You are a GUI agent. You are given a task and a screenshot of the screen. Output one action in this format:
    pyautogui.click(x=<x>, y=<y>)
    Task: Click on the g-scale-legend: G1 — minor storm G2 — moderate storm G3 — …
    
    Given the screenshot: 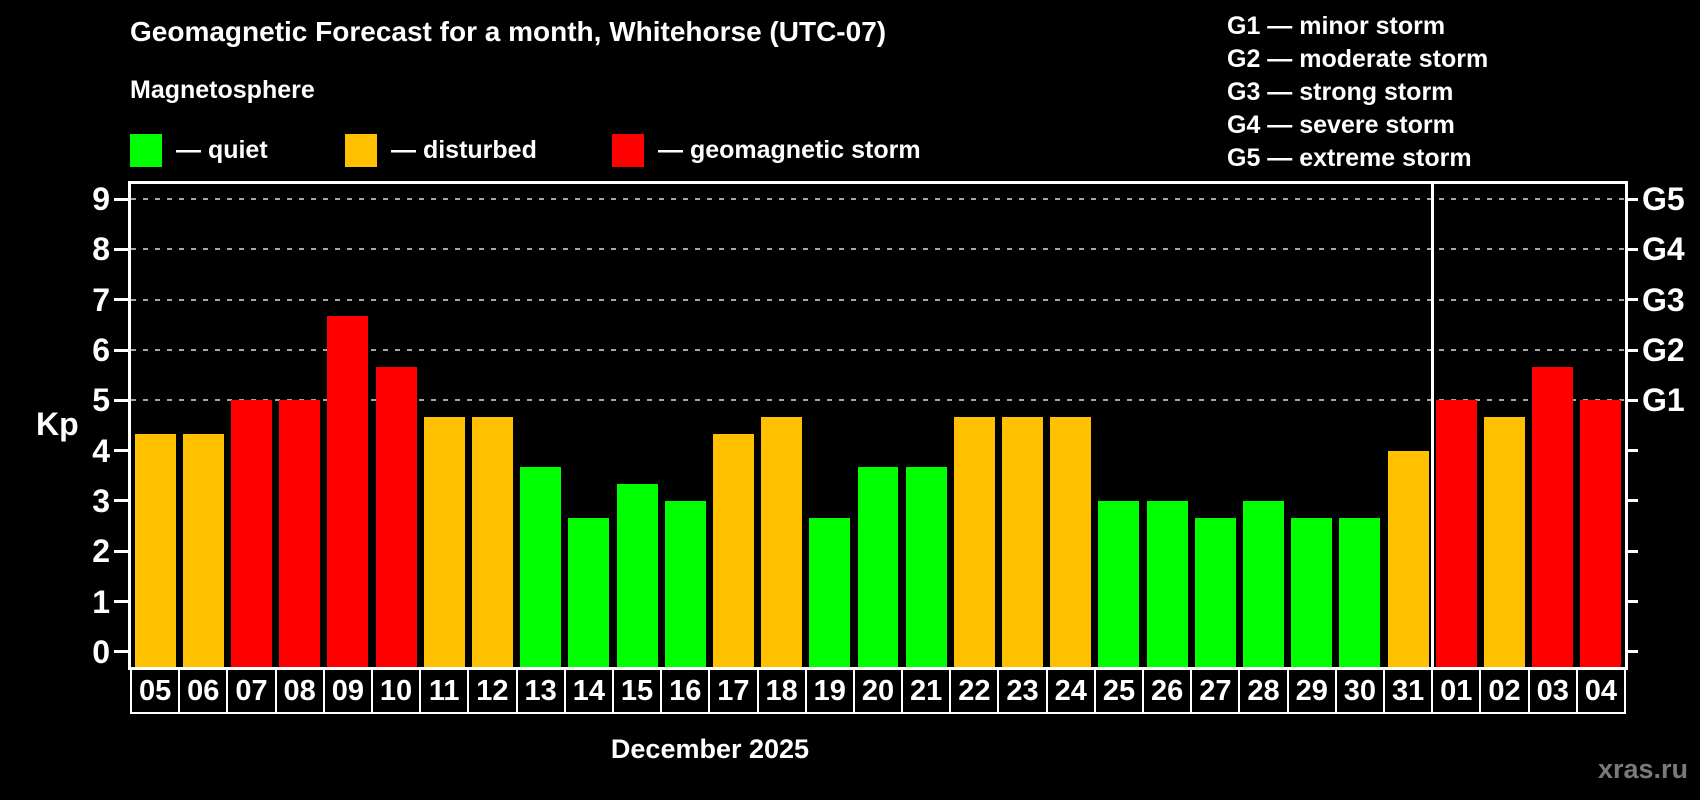 What is the action you would take?
    pyautogui.click(x=1357, y=92)
    